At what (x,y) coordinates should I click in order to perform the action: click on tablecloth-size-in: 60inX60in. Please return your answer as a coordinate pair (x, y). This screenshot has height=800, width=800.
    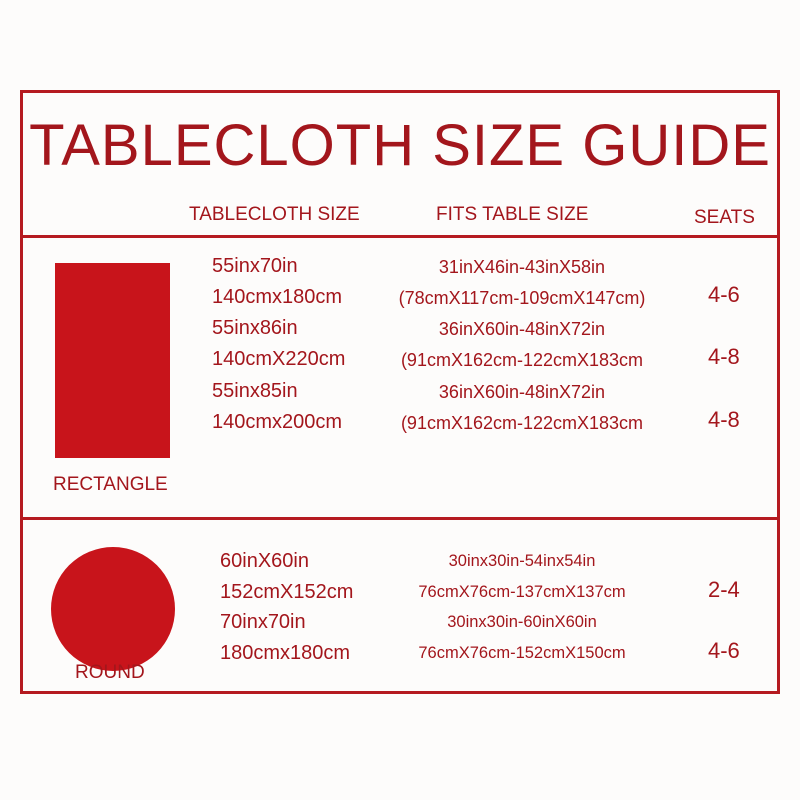
    Looking at the image, I should click on (264, 561).